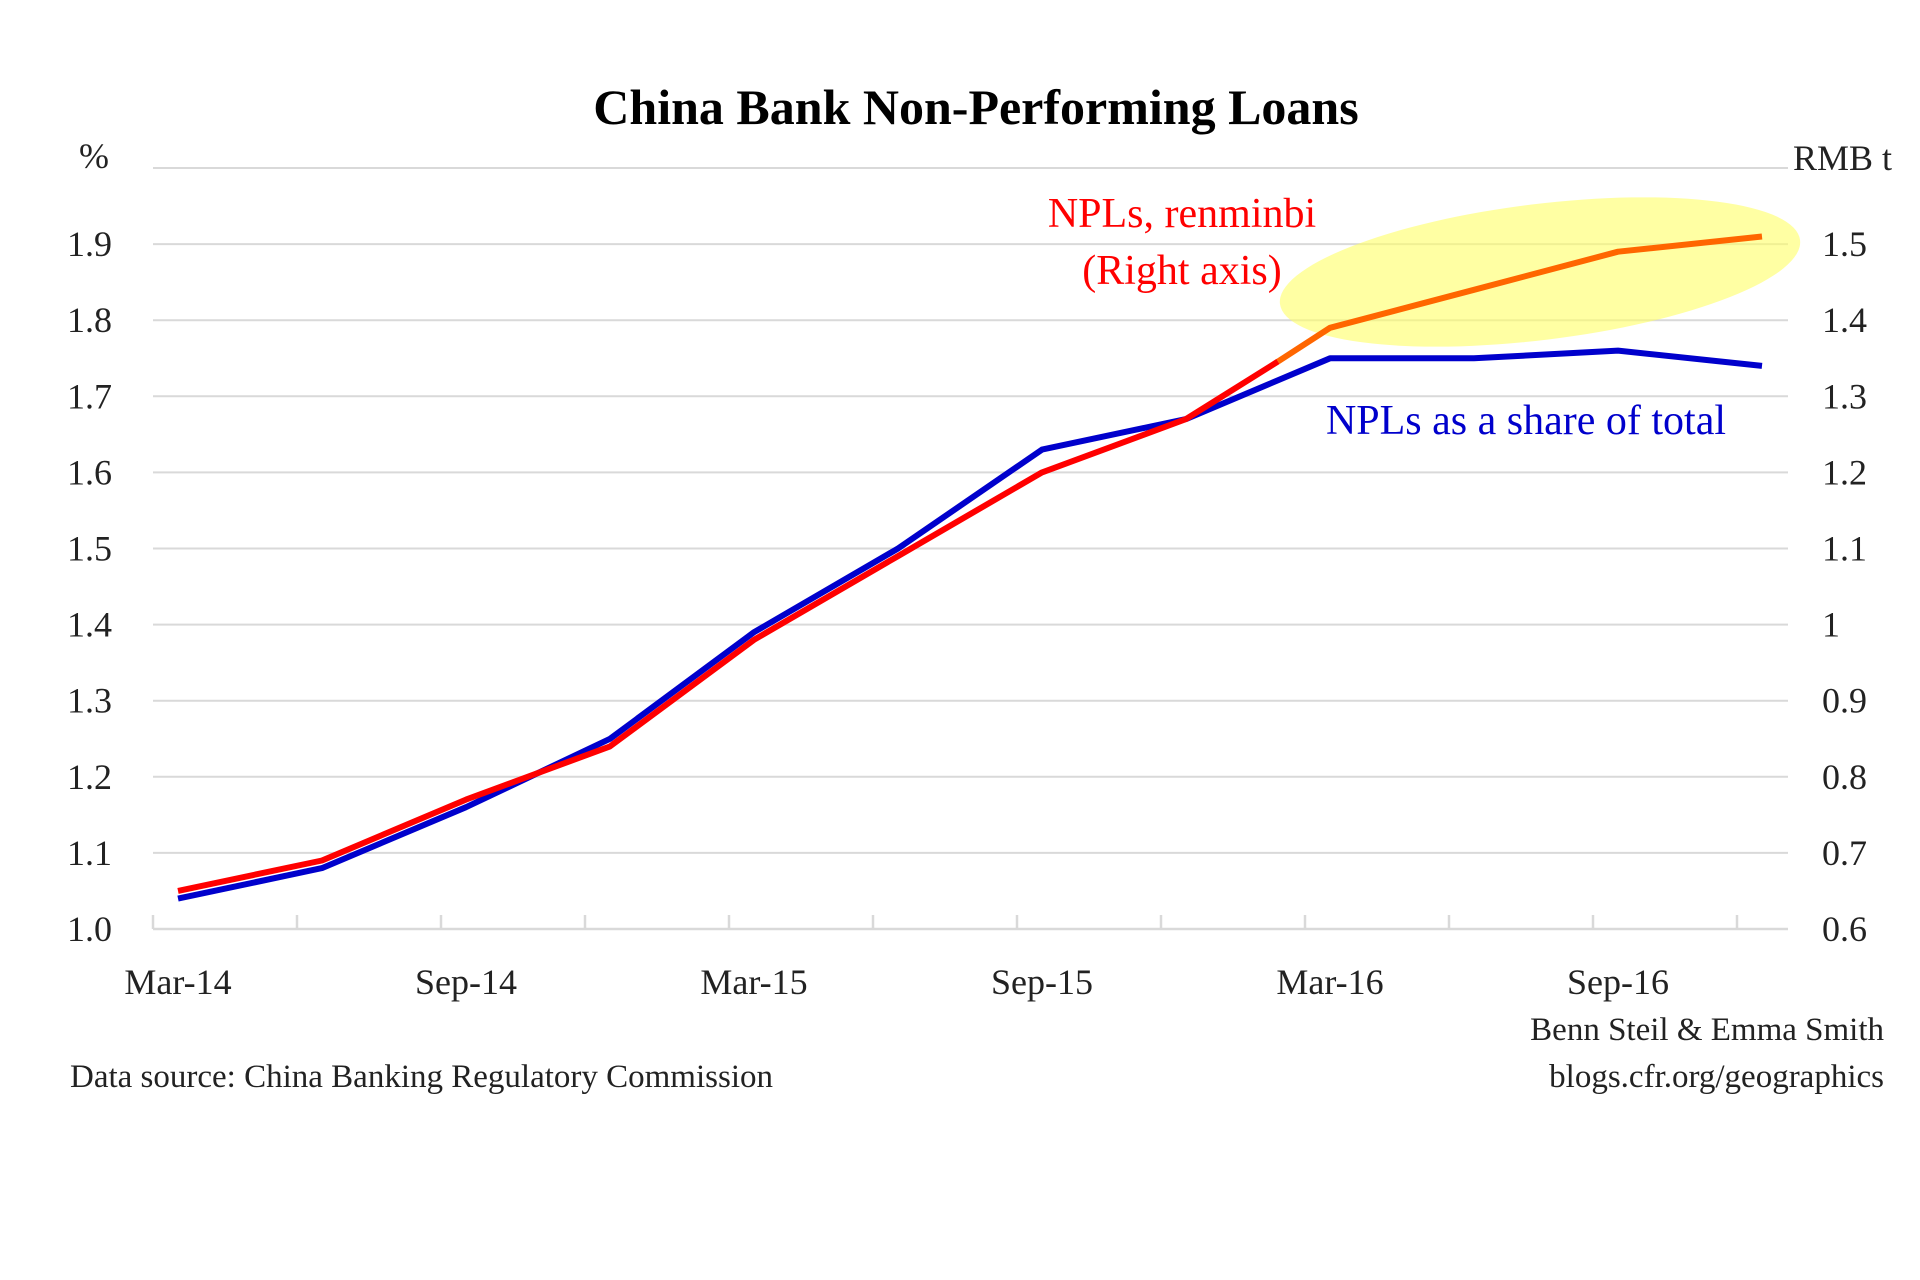  What do you see at coordinates (1042, 982) in the screenshot?
I see `x-tick-label: Sep-15` at bounding box center [1042, 982].